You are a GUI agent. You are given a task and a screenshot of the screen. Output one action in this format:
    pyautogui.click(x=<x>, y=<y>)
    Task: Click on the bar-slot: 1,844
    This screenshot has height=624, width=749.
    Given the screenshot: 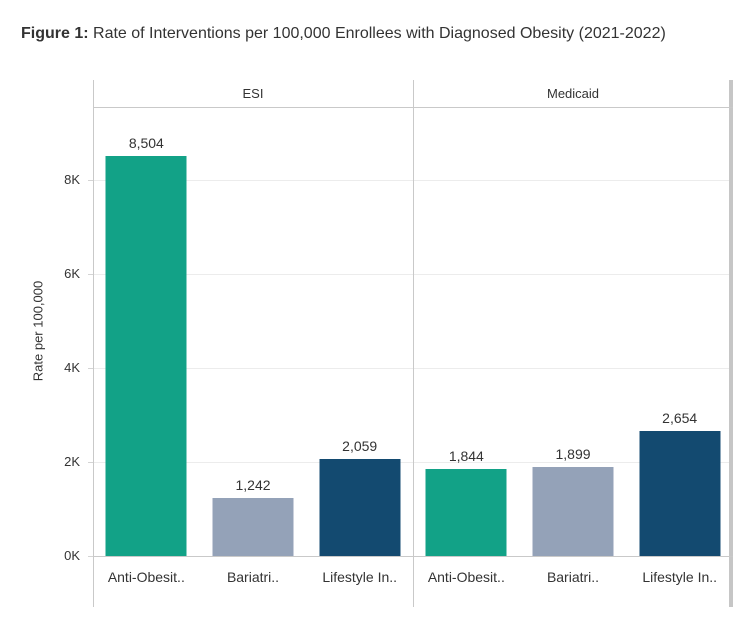 What is the action you would take?
    pyautogui.click(x=466, y=331)
    